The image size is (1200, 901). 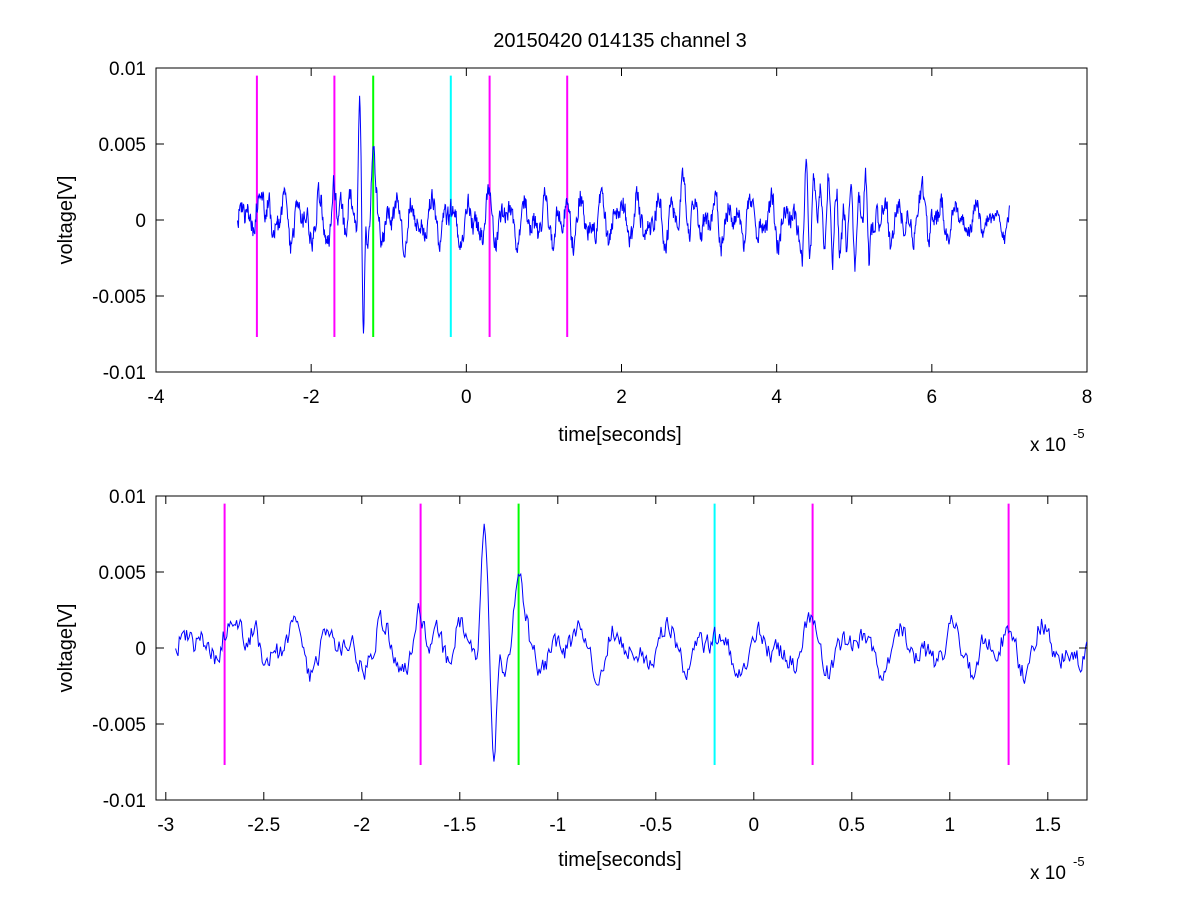 What do you see at coordinates (124, 801) in the screenshot?
I see `bottom-y-tick-label: -0.01` at bounding box center [124, 801].